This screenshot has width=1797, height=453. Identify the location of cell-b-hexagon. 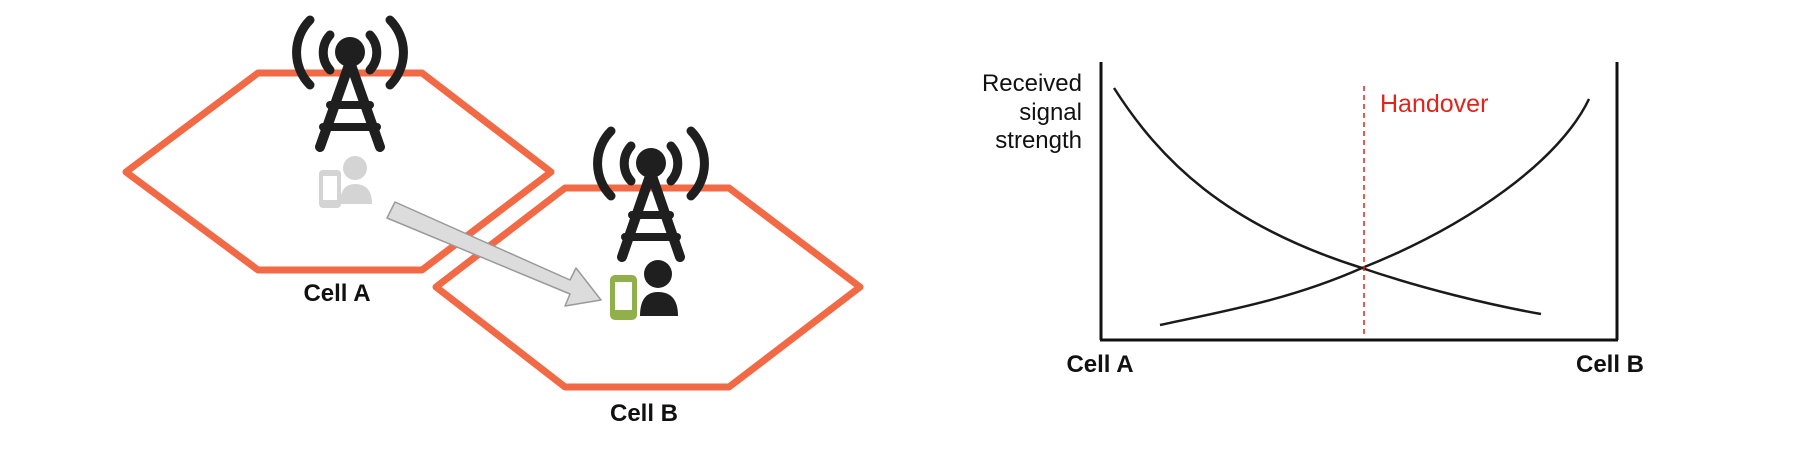
(648, 287).